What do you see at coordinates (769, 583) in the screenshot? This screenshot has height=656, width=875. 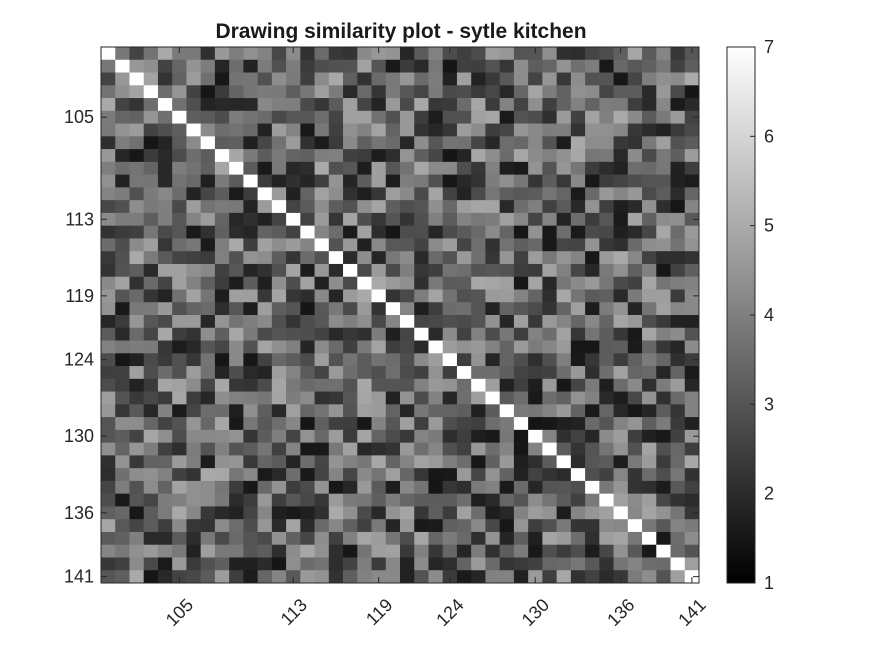 I see `colorbar-tick-label: 1` at bounding box center [769, 583].